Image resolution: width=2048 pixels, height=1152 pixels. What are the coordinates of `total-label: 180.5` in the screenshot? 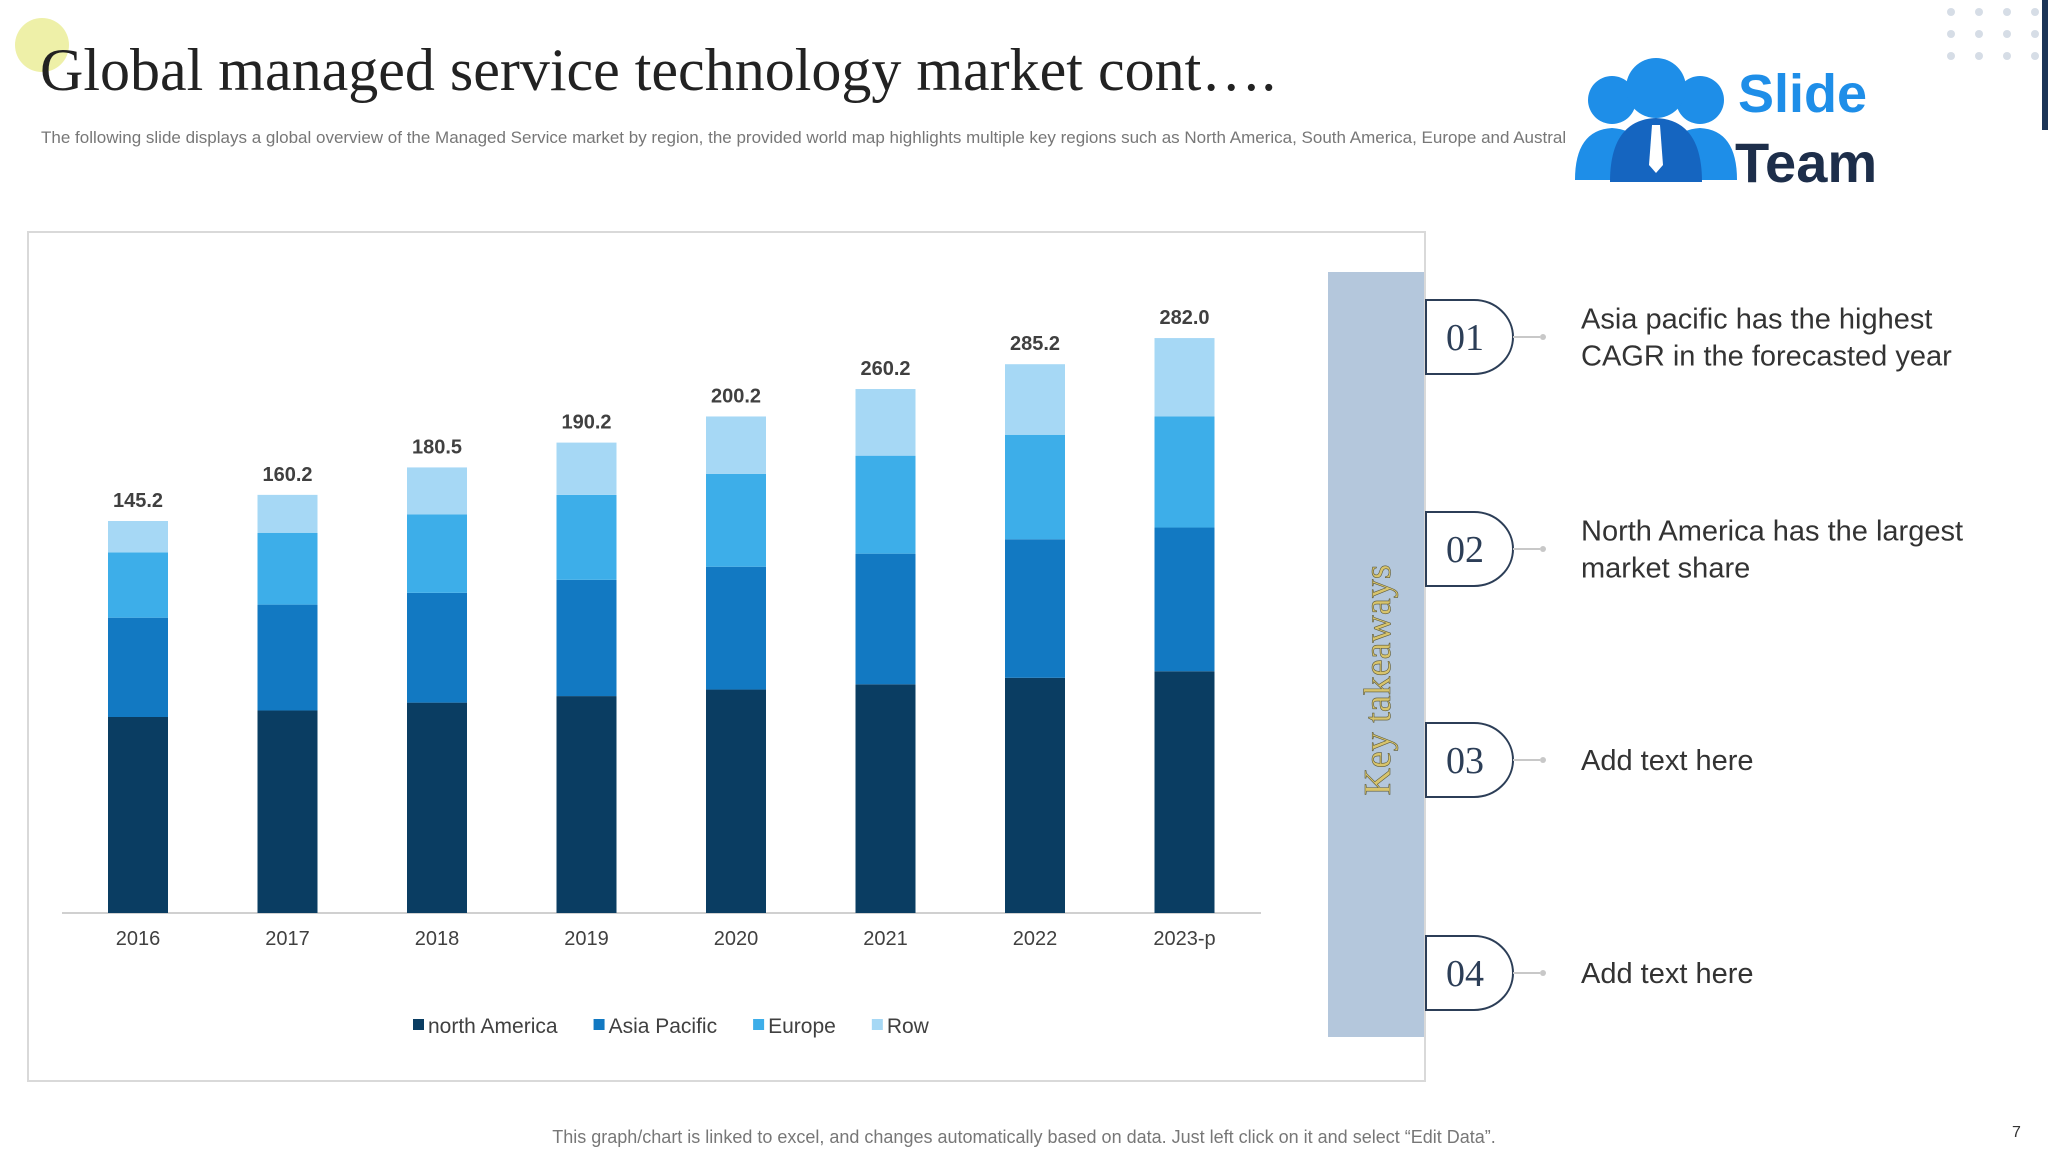 It's located at (437, 447).